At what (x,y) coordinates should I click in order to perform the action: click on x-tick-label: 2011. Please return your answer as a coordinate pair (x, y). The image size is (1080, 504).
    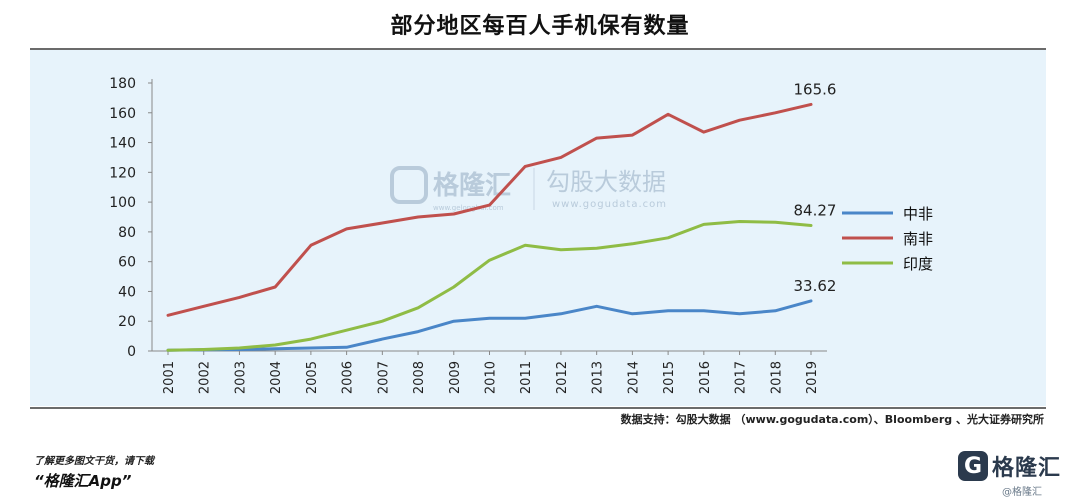
    Looking at the image, I should click on (526, 377).